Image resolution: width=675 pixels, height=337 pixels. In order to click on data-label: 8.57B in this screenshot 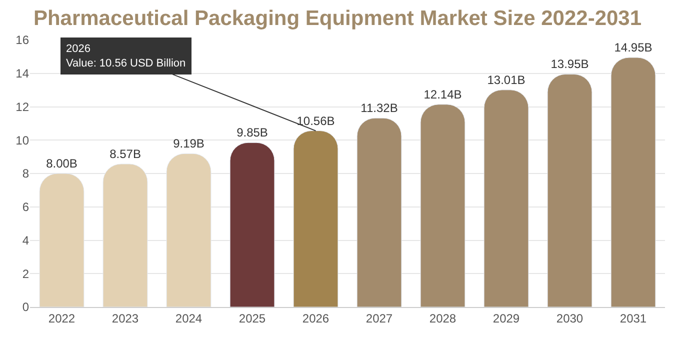, I will do `click(125, 153)`.